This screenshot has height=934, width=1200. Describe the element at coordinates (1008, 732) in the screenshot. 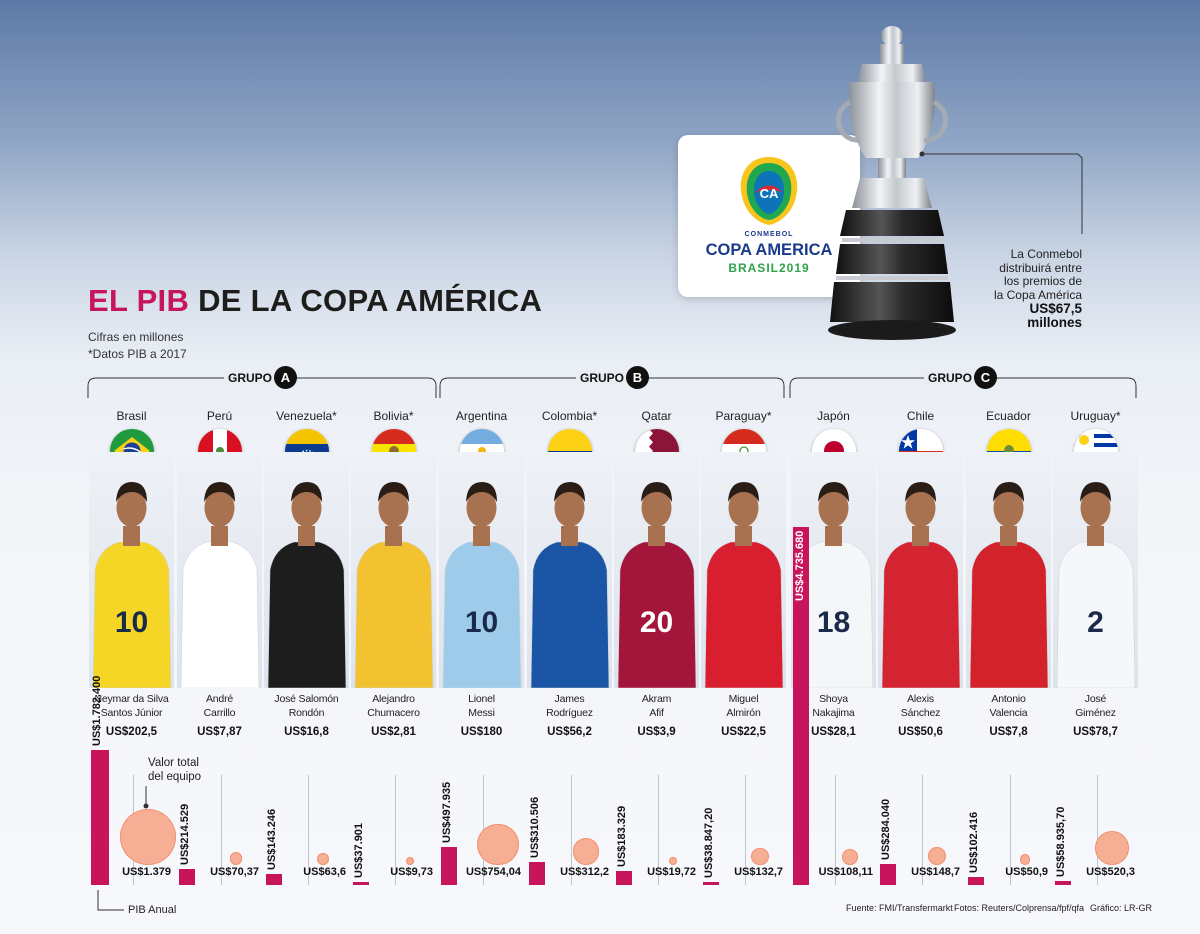

I see `player-value: US$7,8` at that location.